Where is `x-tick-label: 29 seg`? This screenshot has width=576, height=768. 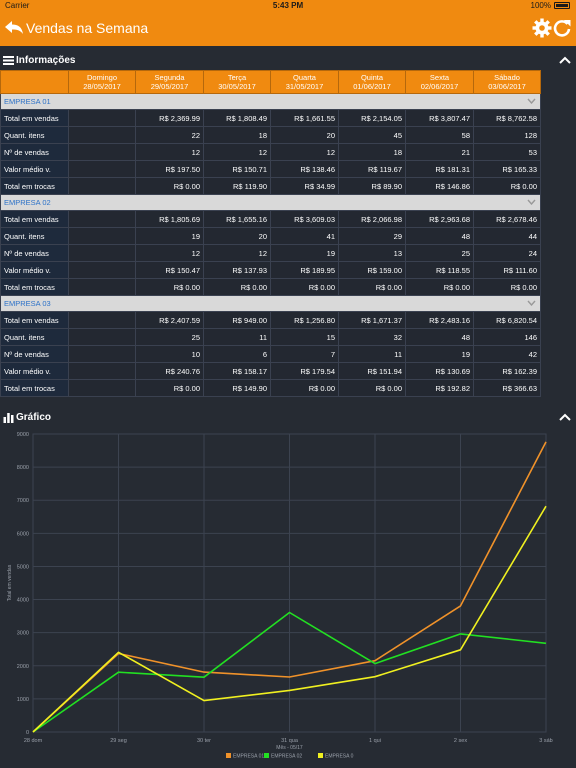 x-tick-label: 29 seg is located at coordinates (118, 741).